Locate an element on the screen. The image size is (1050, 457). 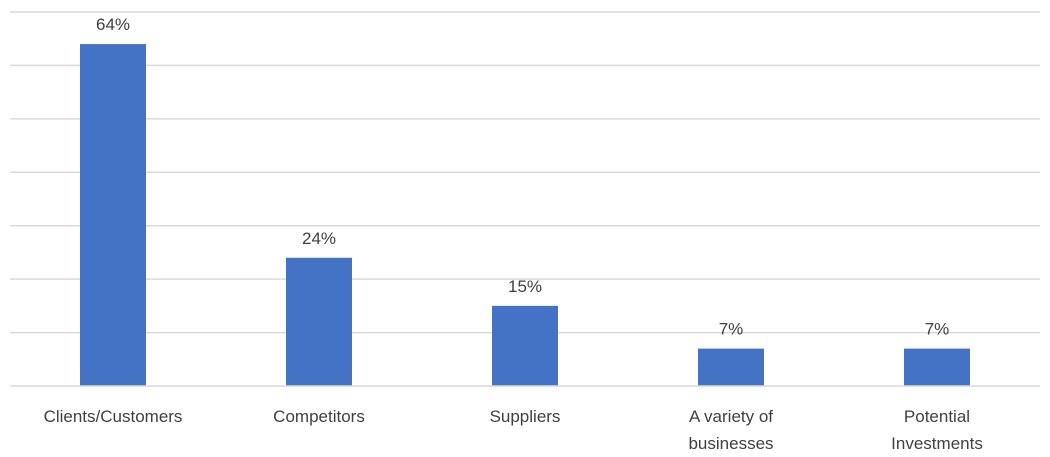
data-label: 64% is located at coordinates (113, 24).